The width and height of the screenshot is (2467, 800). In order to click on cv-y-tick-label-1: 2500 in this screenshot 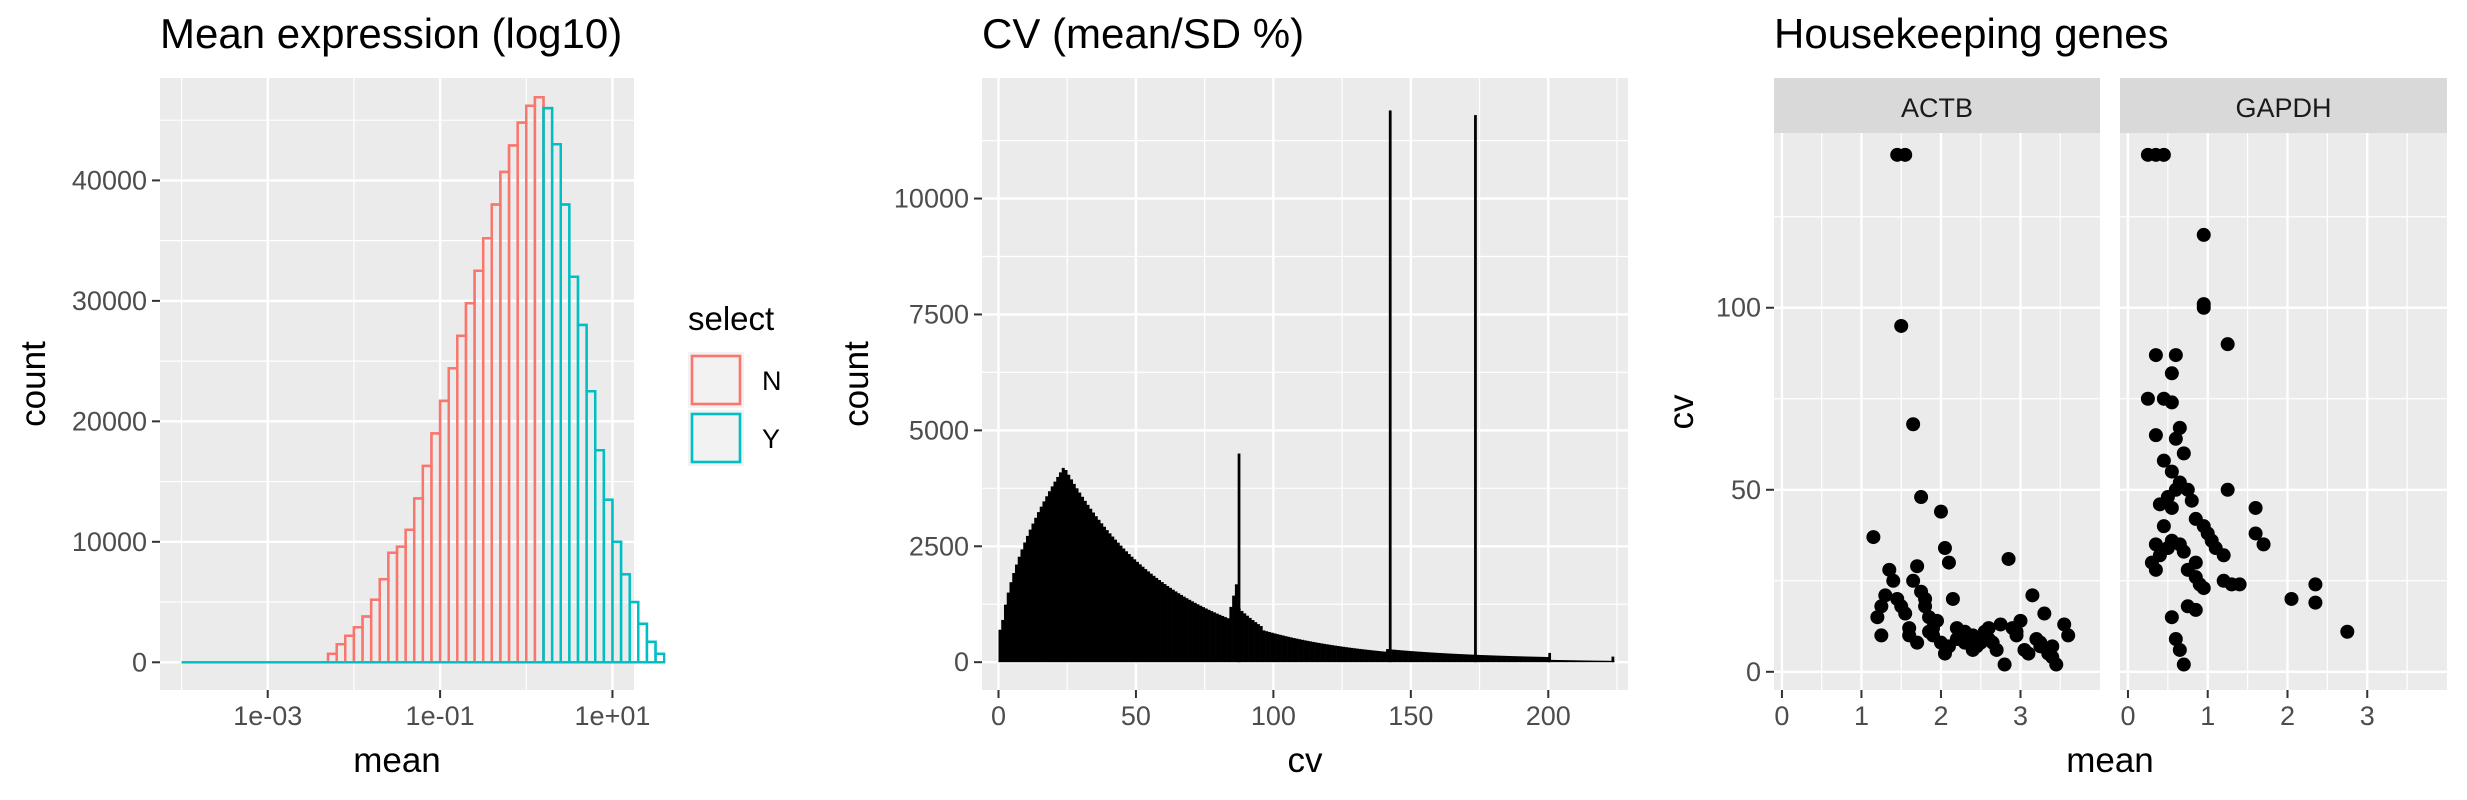, I will do `click(939, 546)`.